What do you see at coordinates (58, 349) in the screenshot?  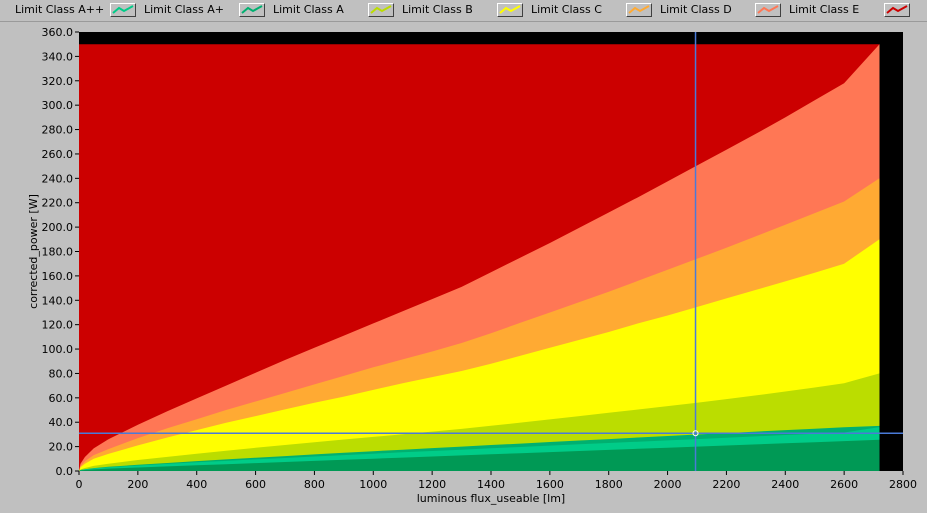 I see `y-tick-label: 100.0` at bounding box center [58, 349].